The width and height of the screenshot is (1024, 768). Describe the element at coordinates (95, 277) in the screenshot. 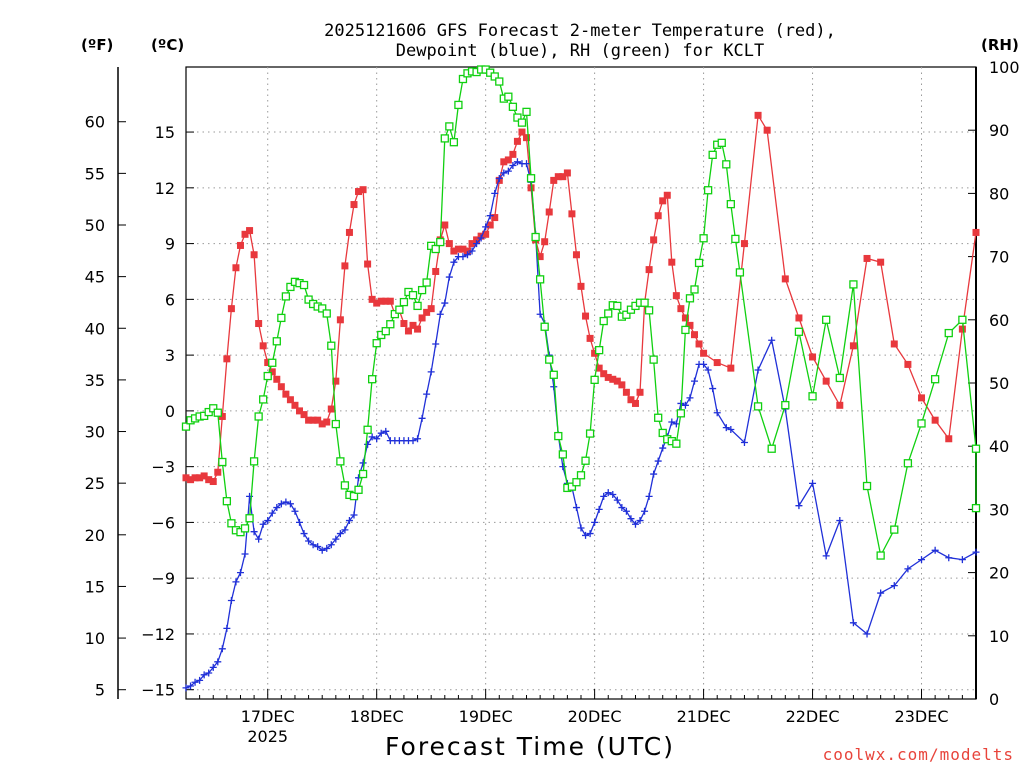

I see `fahrenheit-tick-label: 45` at that location.